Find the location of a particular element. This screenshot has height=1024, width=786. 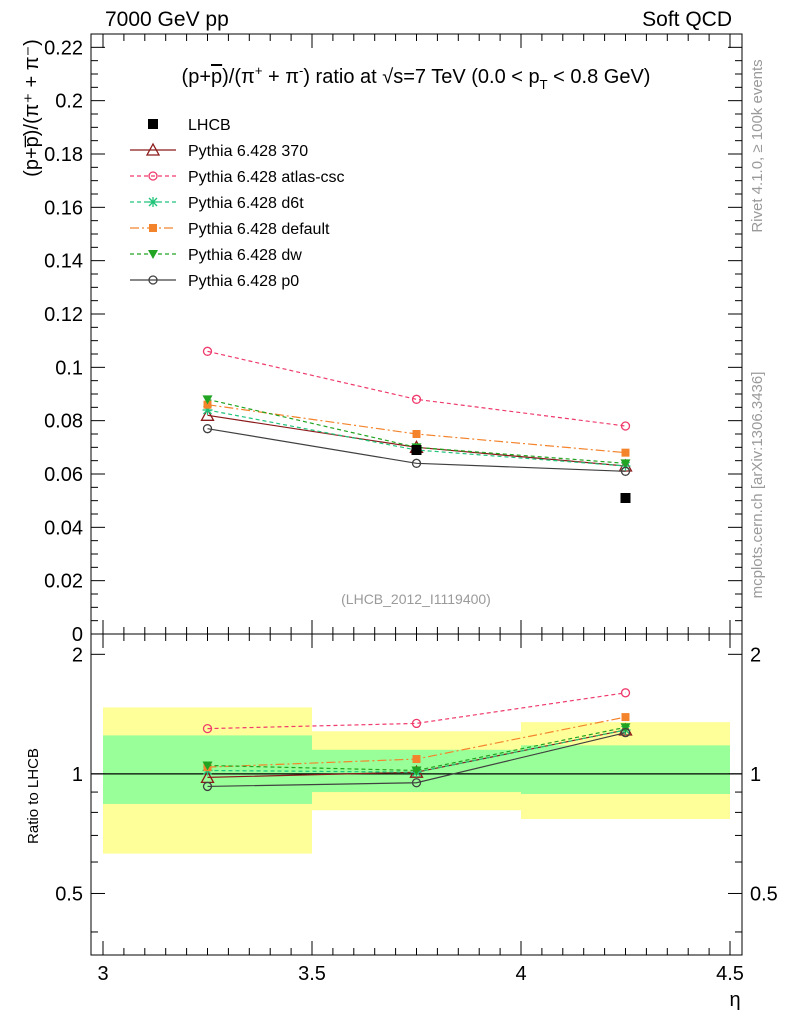

x-tick-label: 4 is located at coordinates (520, 974).